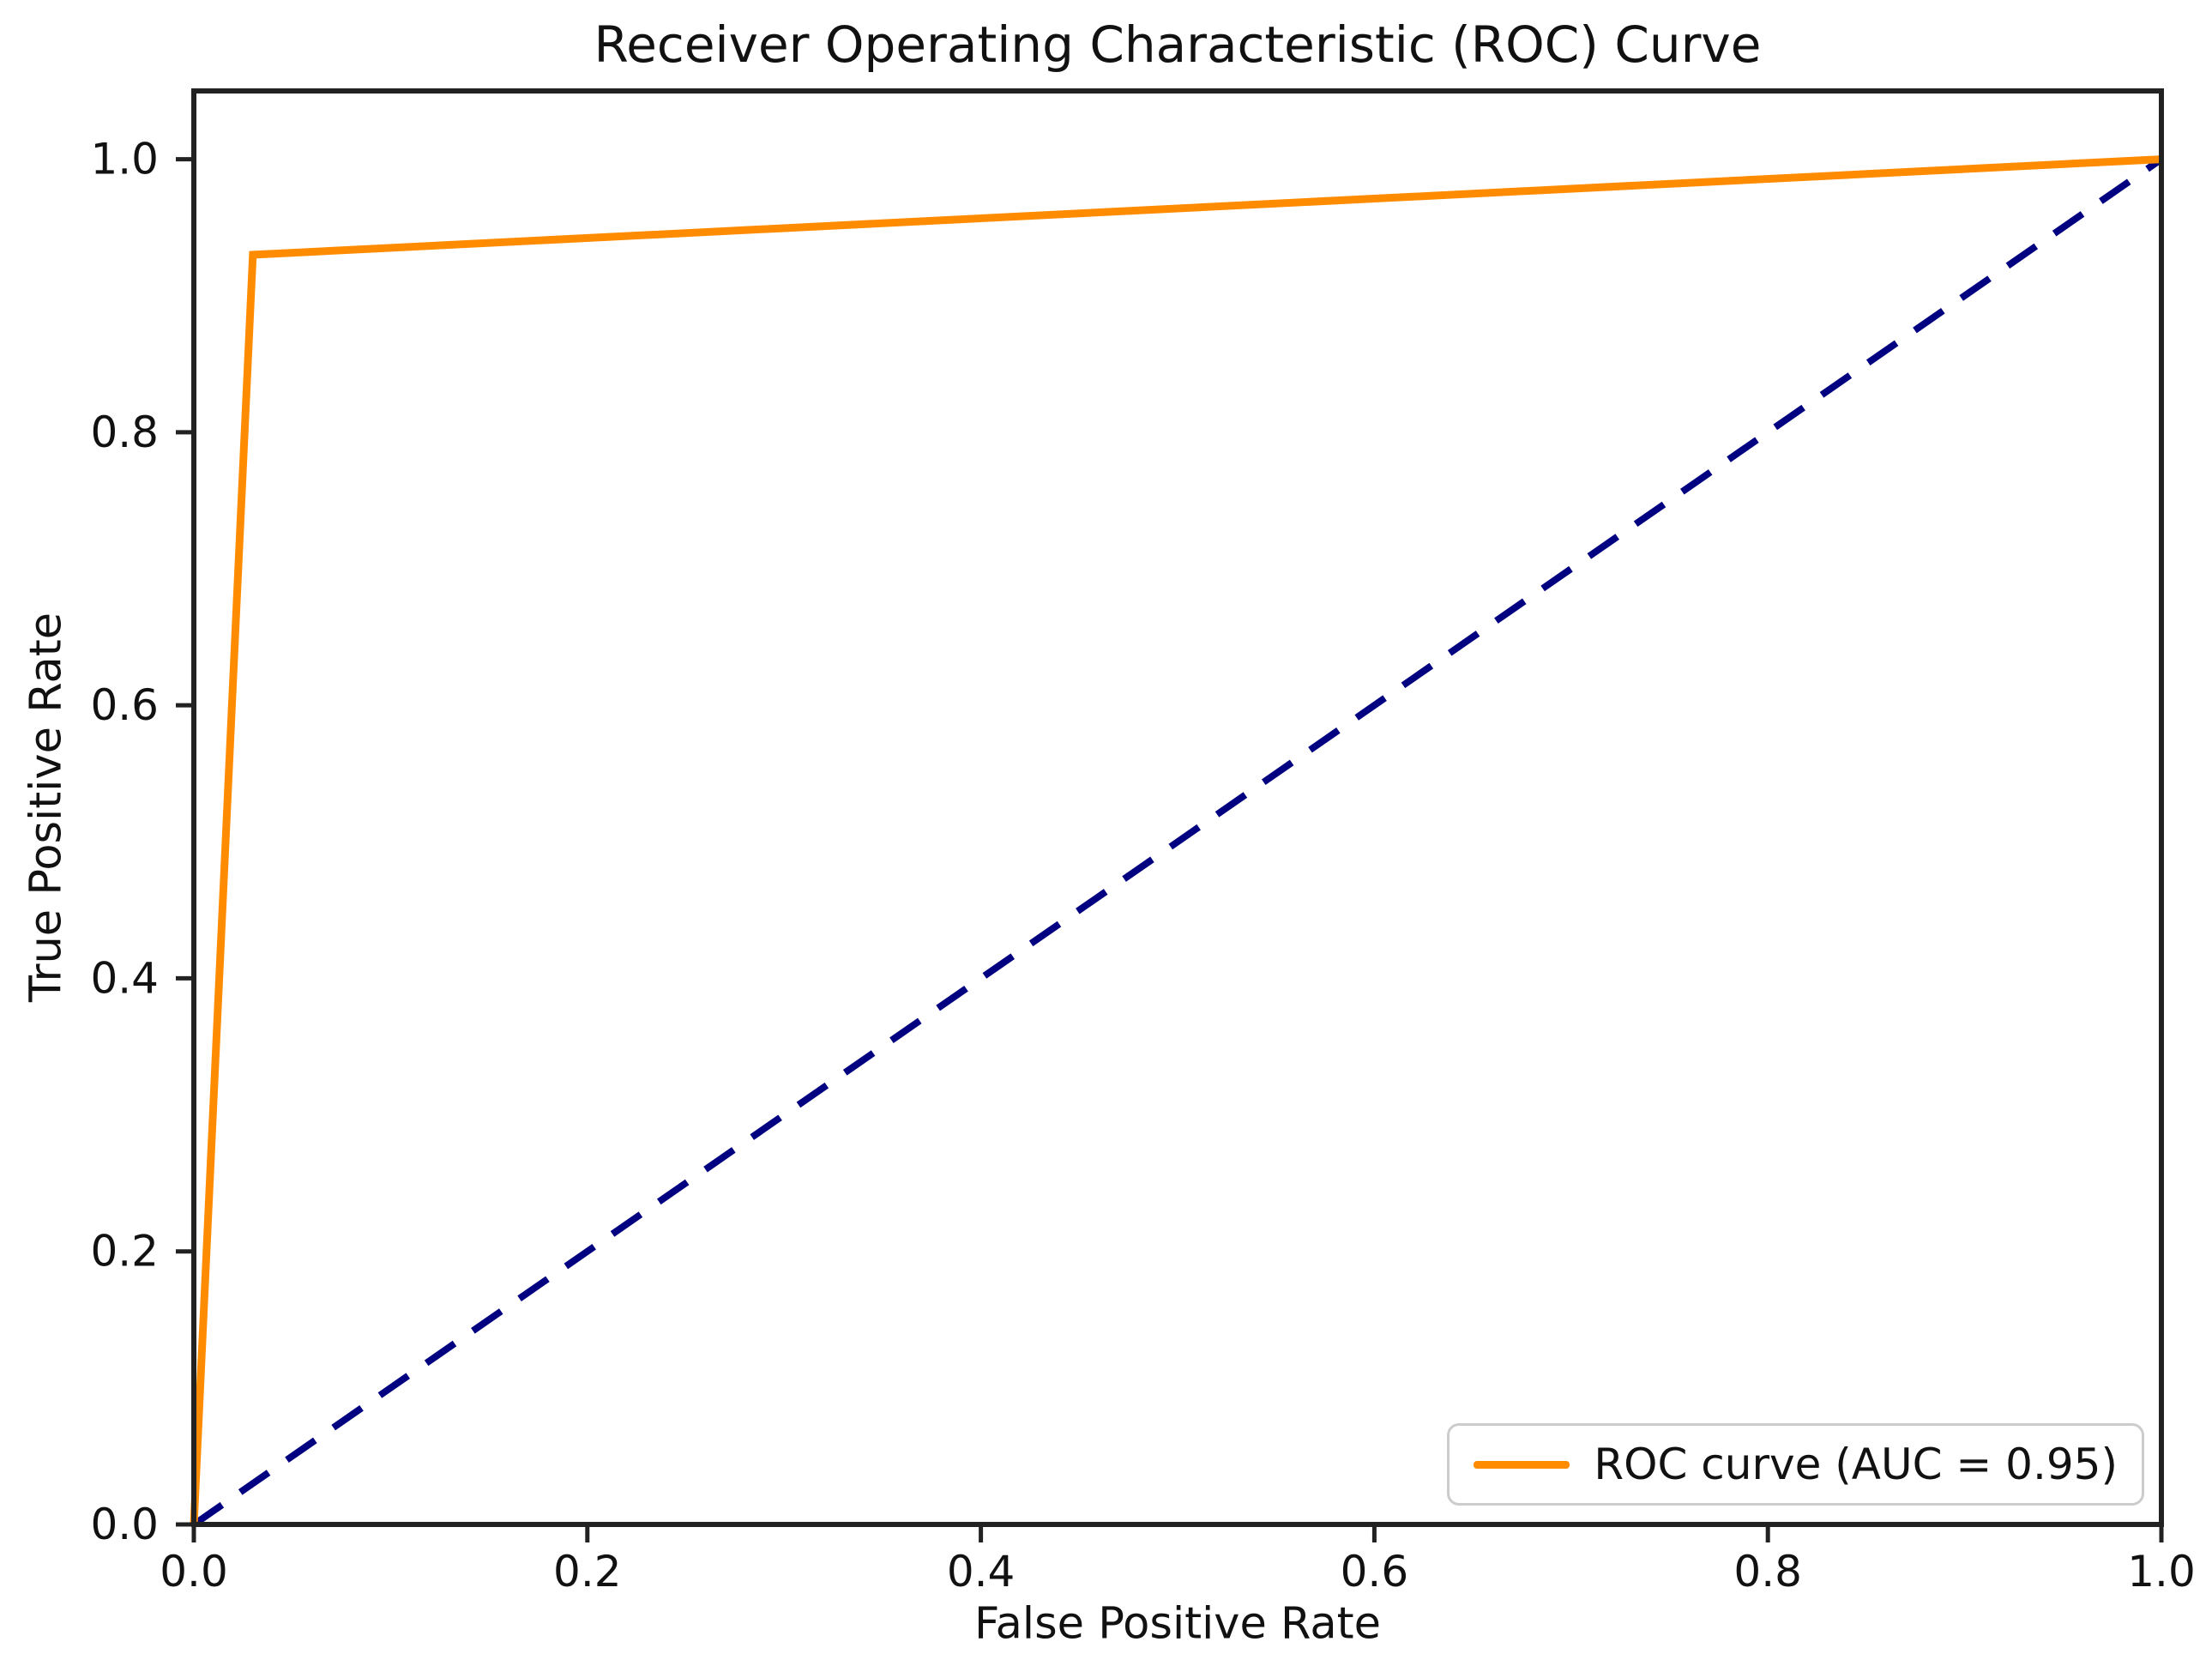  What do you see at coordinates (2161, 1572) in the screenshot?
I see `x-tick-label: 1.0` at bounding box center [2161, 1572].